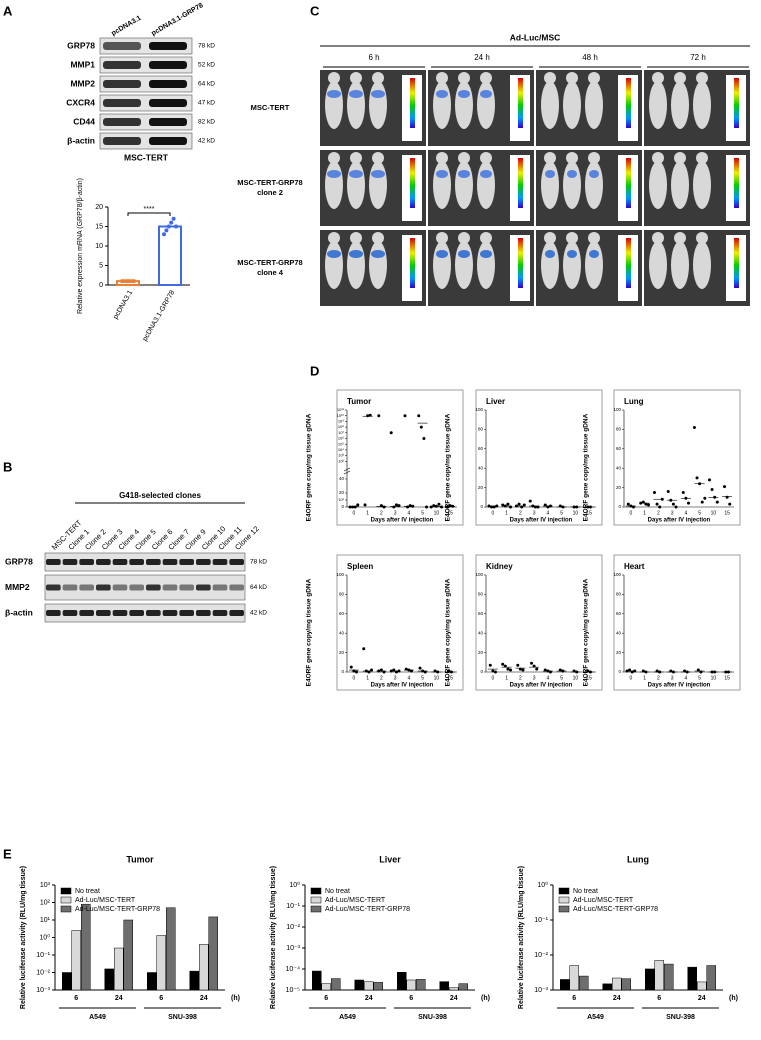 The image size is (761, 1040). Describe the element at coordinates (699, 513) in the screenshot. I see `x-tick-label: 5` at that location.